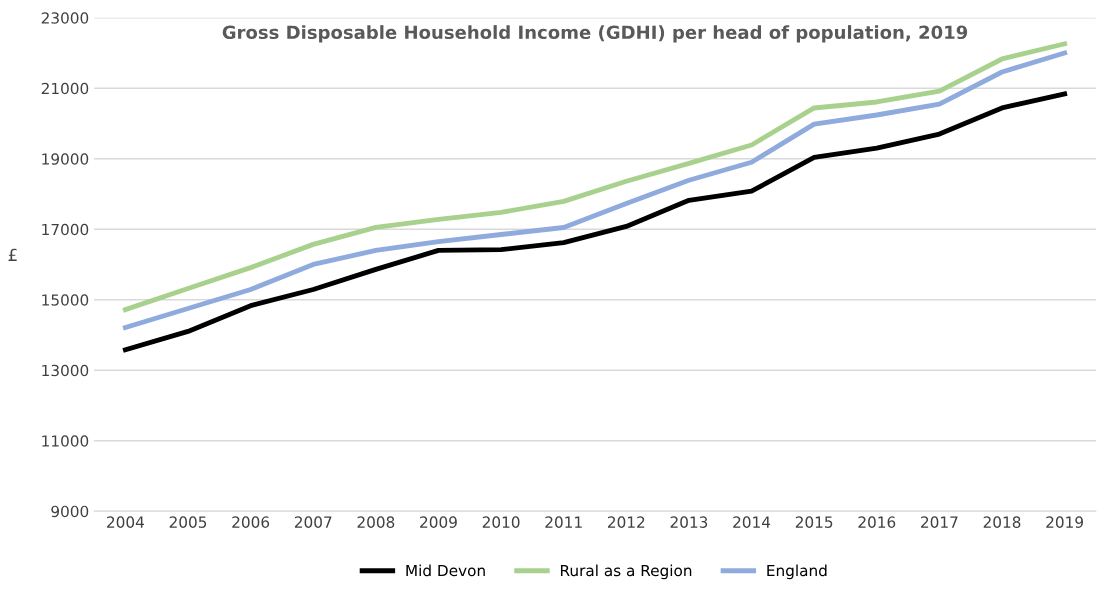  What do you see at coordinates (501, 522) in the screenshot?
I see `x-tick-label: 2010` at bounding box center [501, 522].